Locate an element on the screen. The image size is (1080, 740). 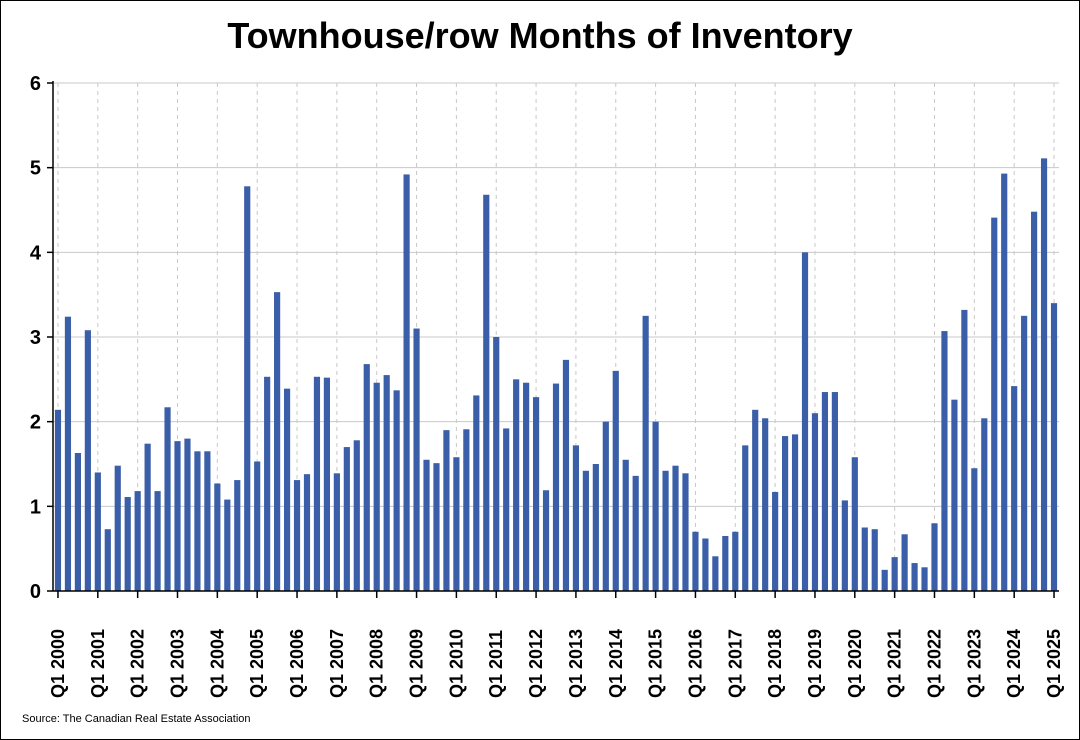
x-tick-label: Q1 2025 is located at coordinates (1054, 663).